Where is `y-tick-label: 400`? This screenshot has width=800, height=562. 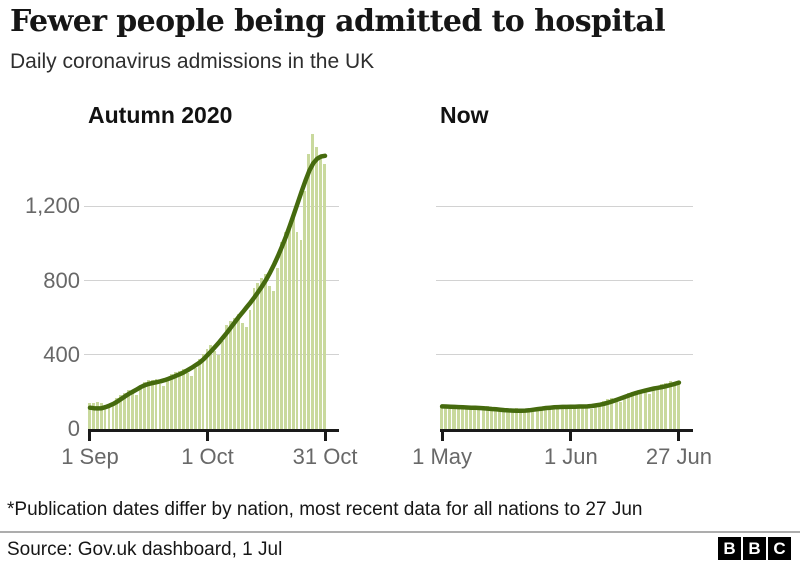 y-tick-label: 400 is located at coordinates (61, 354).